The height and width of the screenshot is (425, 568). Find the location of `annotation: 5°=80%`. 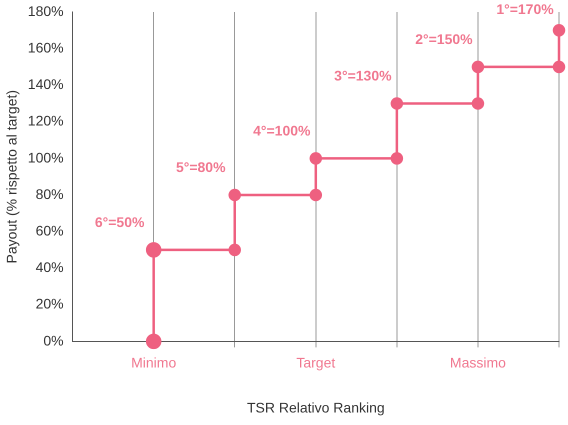

annotation: 5°=80% is located at coordinates (201, 166).